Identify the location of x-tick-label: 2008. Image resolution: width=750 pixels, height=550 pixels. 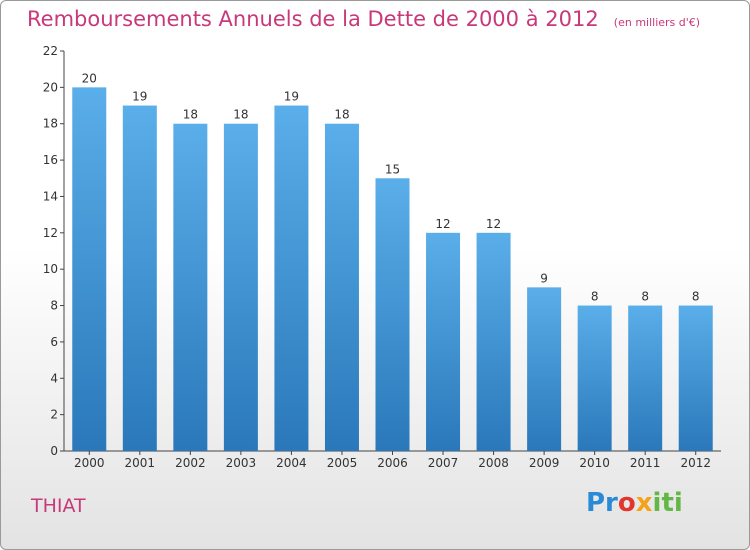
(493, 463).